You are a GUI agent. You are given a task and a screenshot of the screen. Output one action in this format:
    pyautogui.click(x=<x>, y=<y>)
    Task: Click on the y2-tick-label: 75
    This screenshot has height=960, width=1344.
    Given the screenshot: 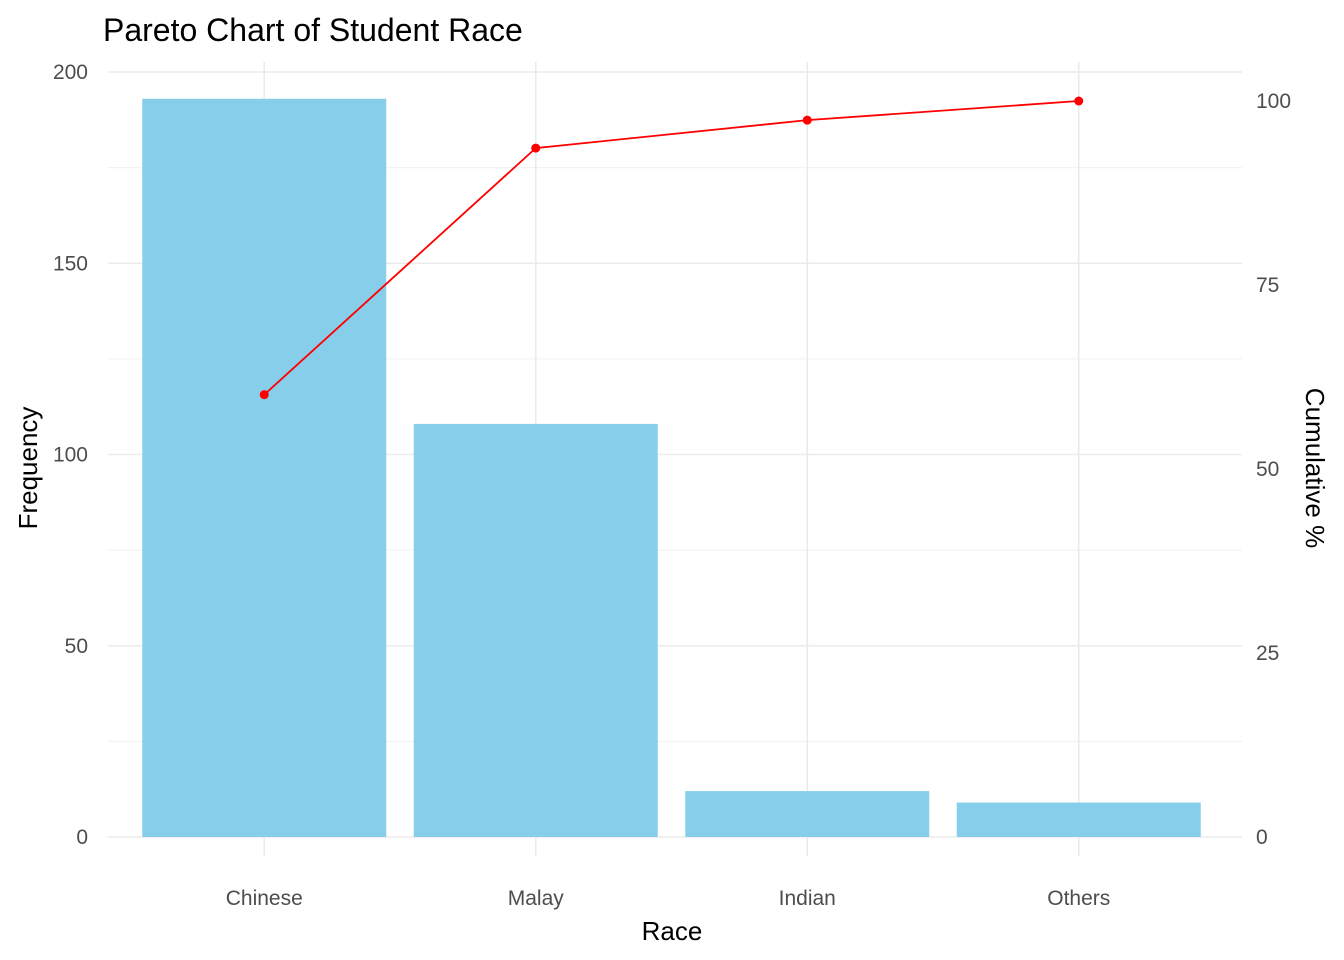 What is the action you would take?
    pyautogui.click(x=1267, y=285)
    